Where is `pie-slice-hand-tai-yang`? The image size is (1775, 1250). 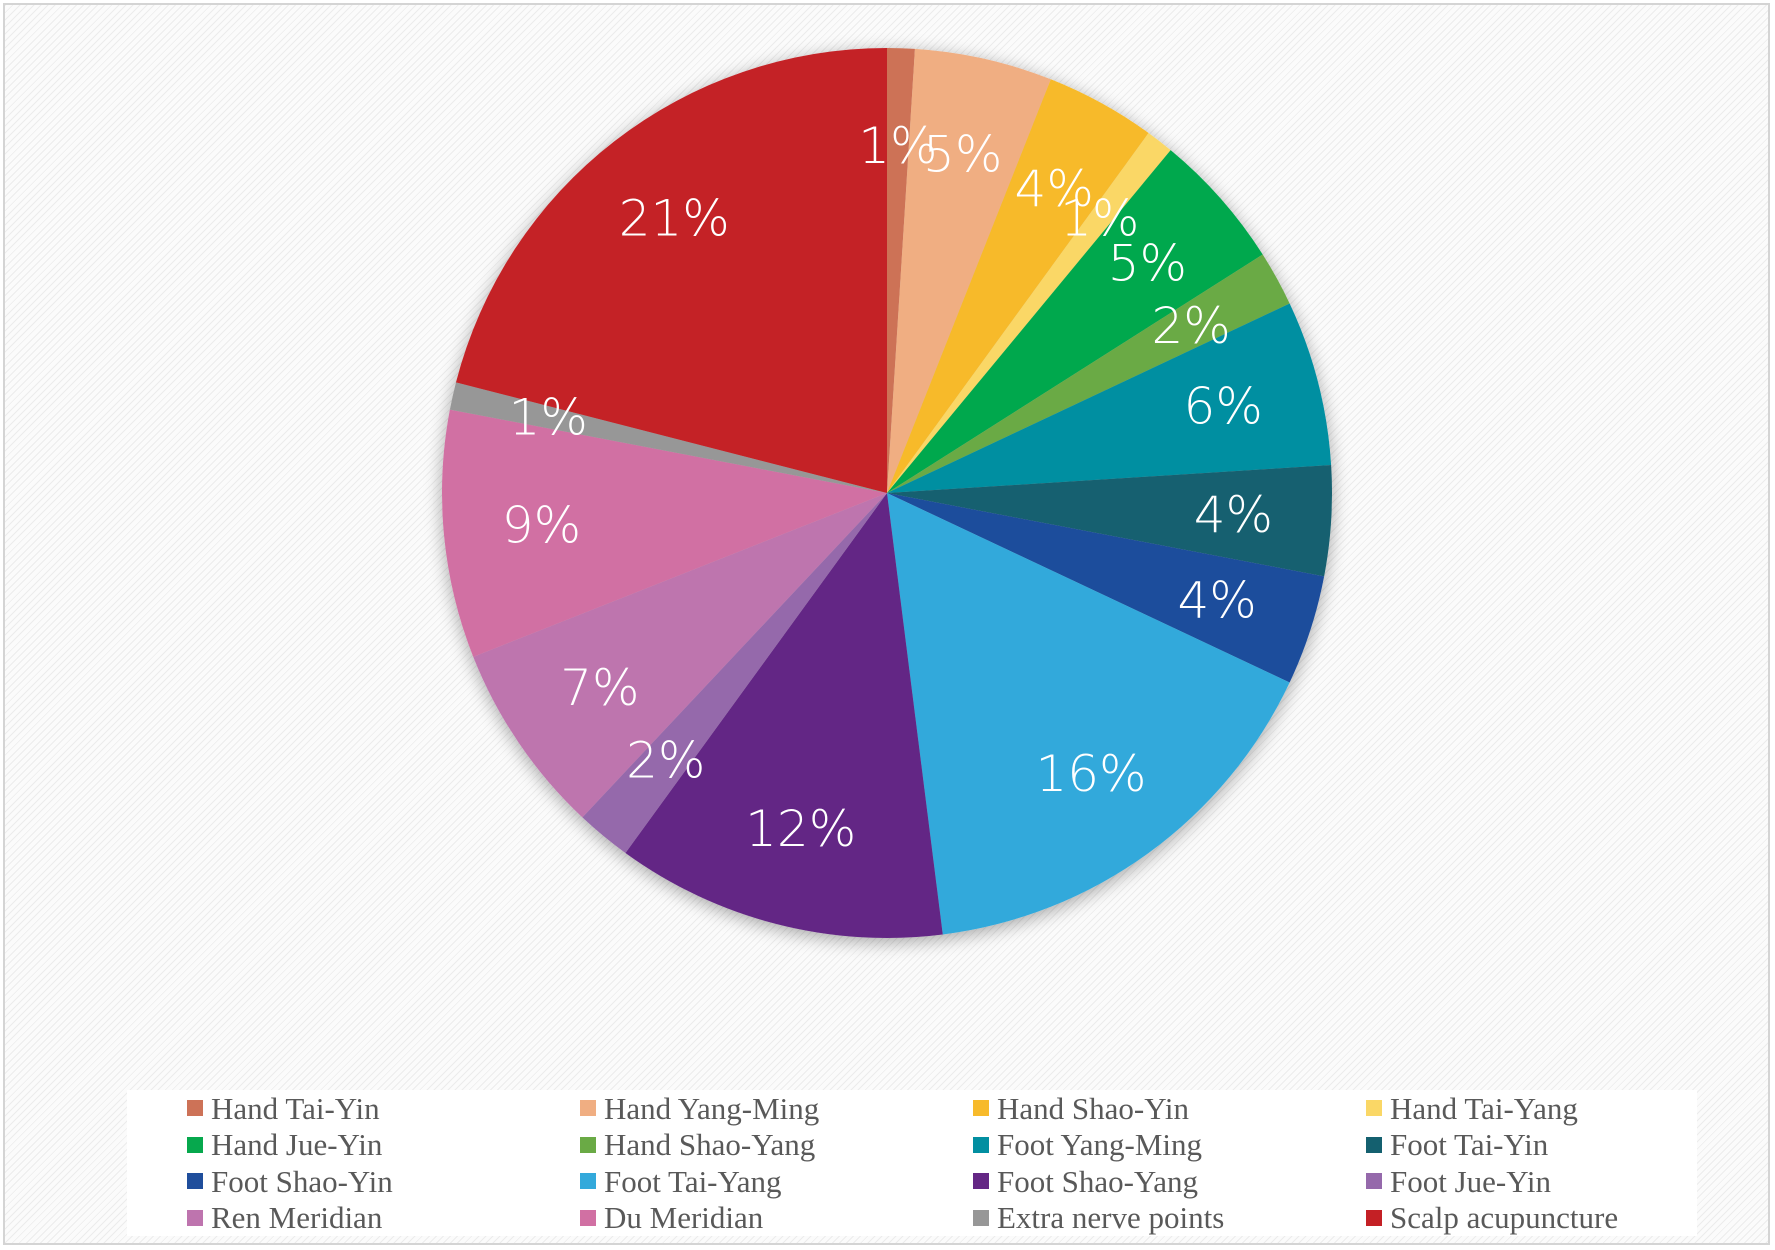
pie-slice-hand-tai-yang is located at coordinates (1029, 312).